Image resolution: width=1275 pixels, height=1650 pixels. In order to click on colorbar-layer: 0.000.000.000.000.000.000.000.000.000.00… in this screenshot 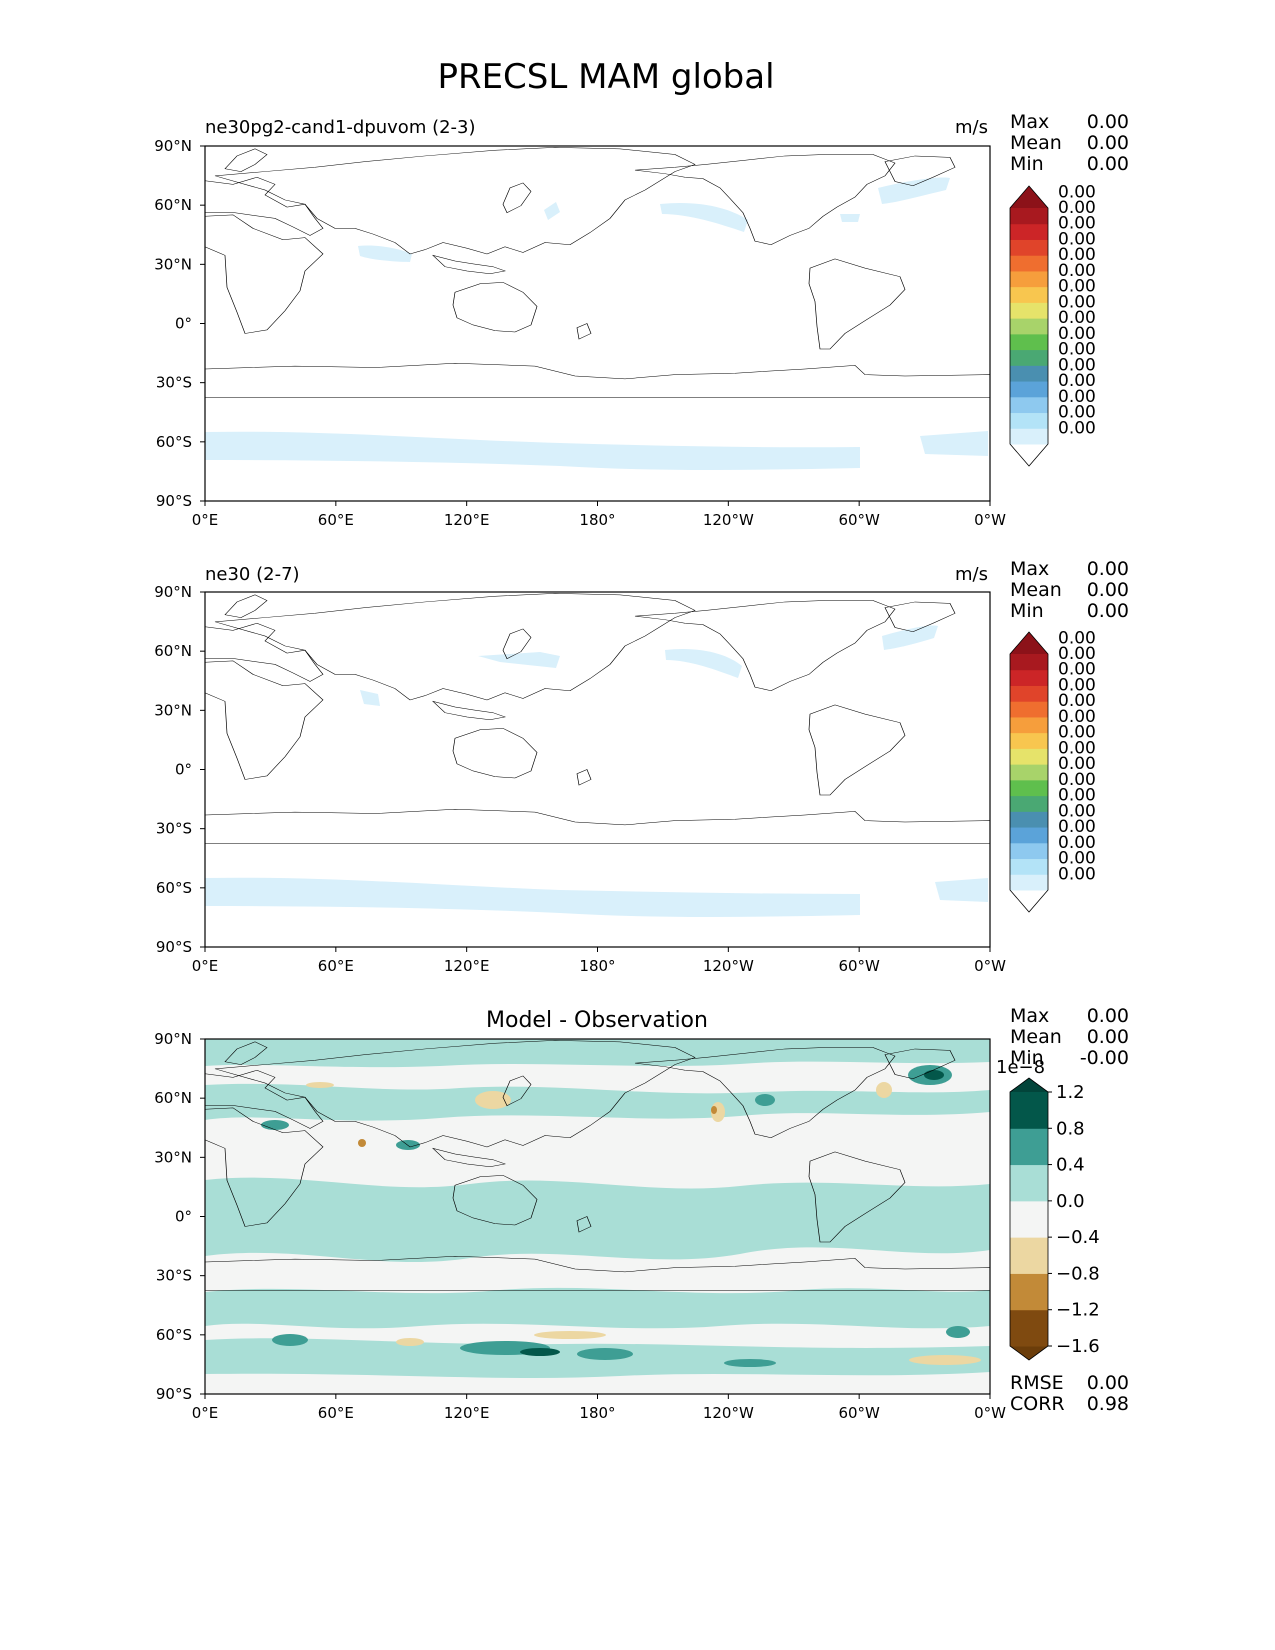, I will do `click(1048, 771)`.